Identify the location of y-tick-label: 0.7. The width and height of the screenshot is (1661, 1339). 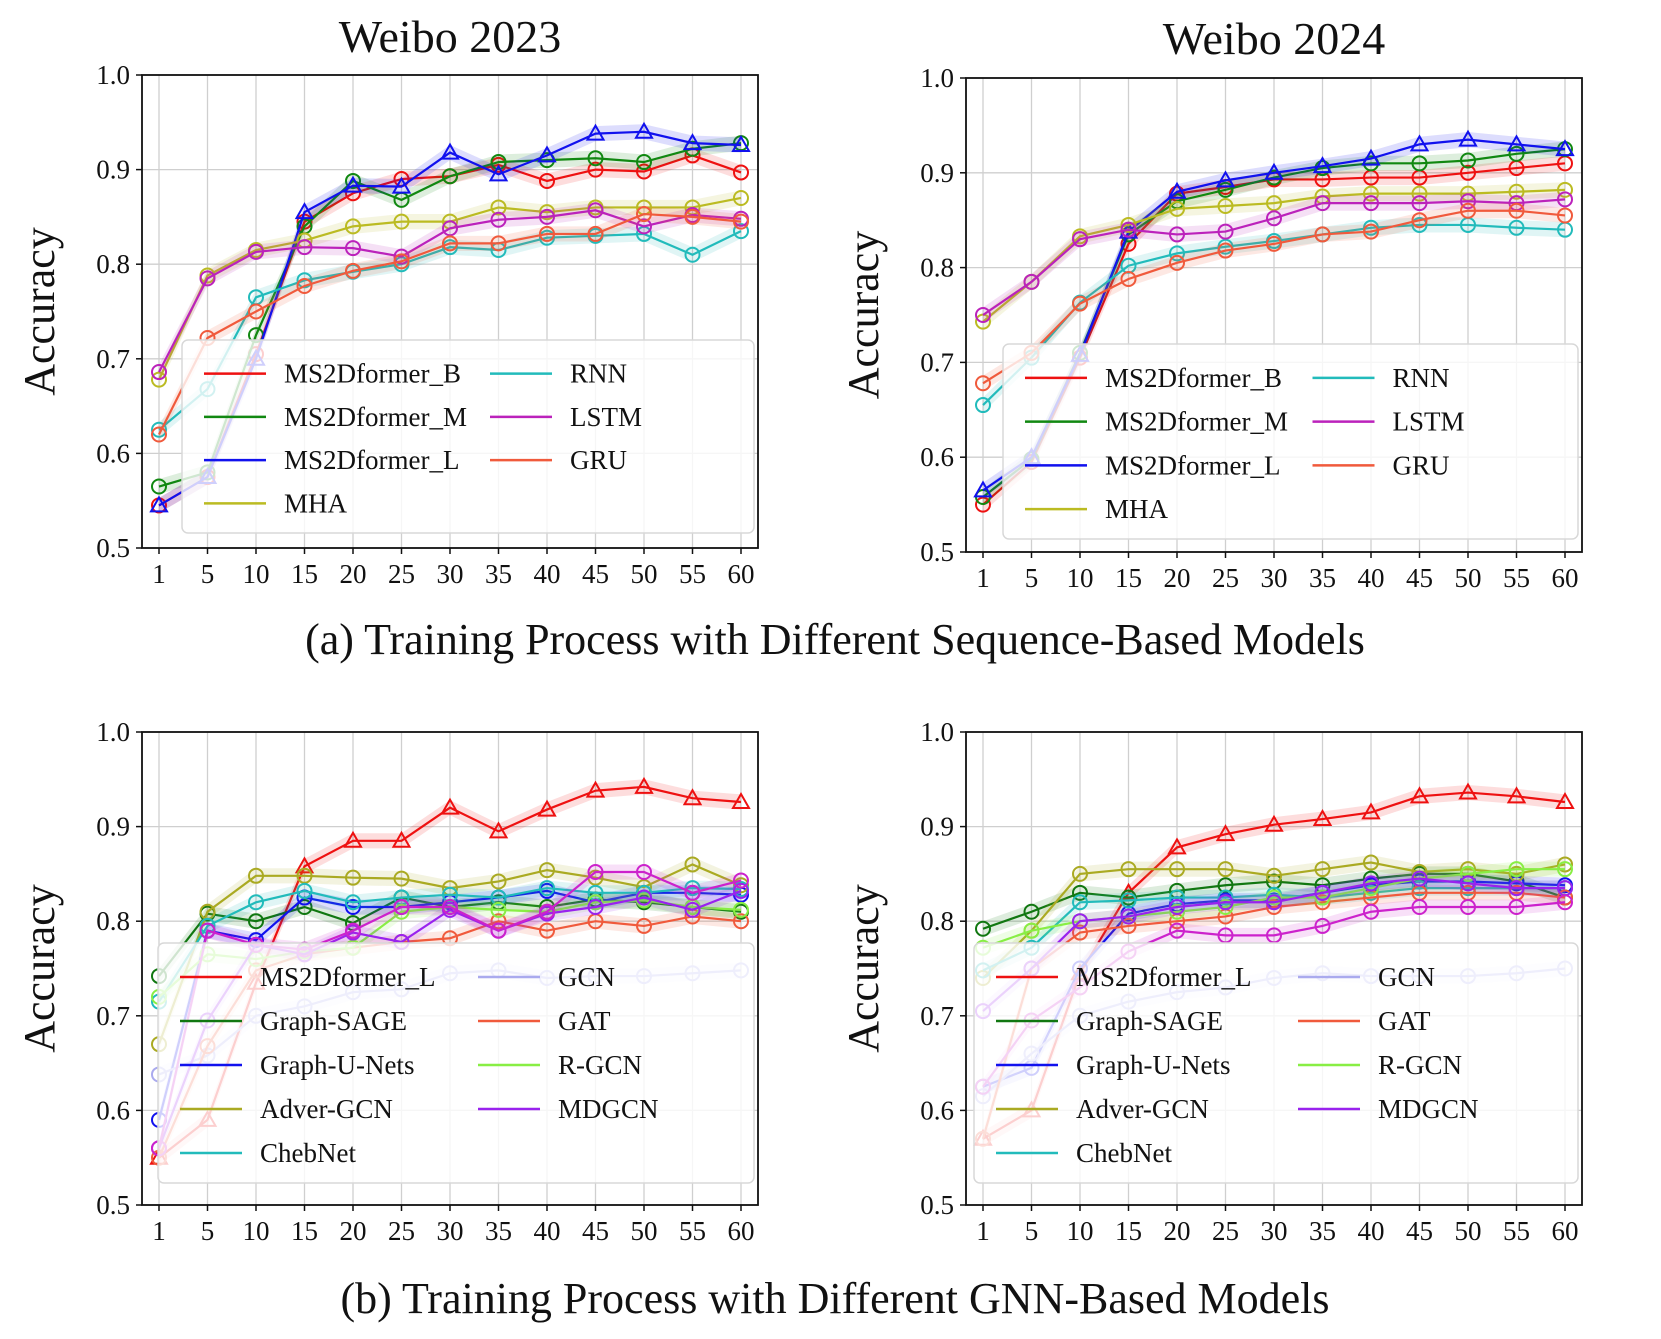
(113, 359).